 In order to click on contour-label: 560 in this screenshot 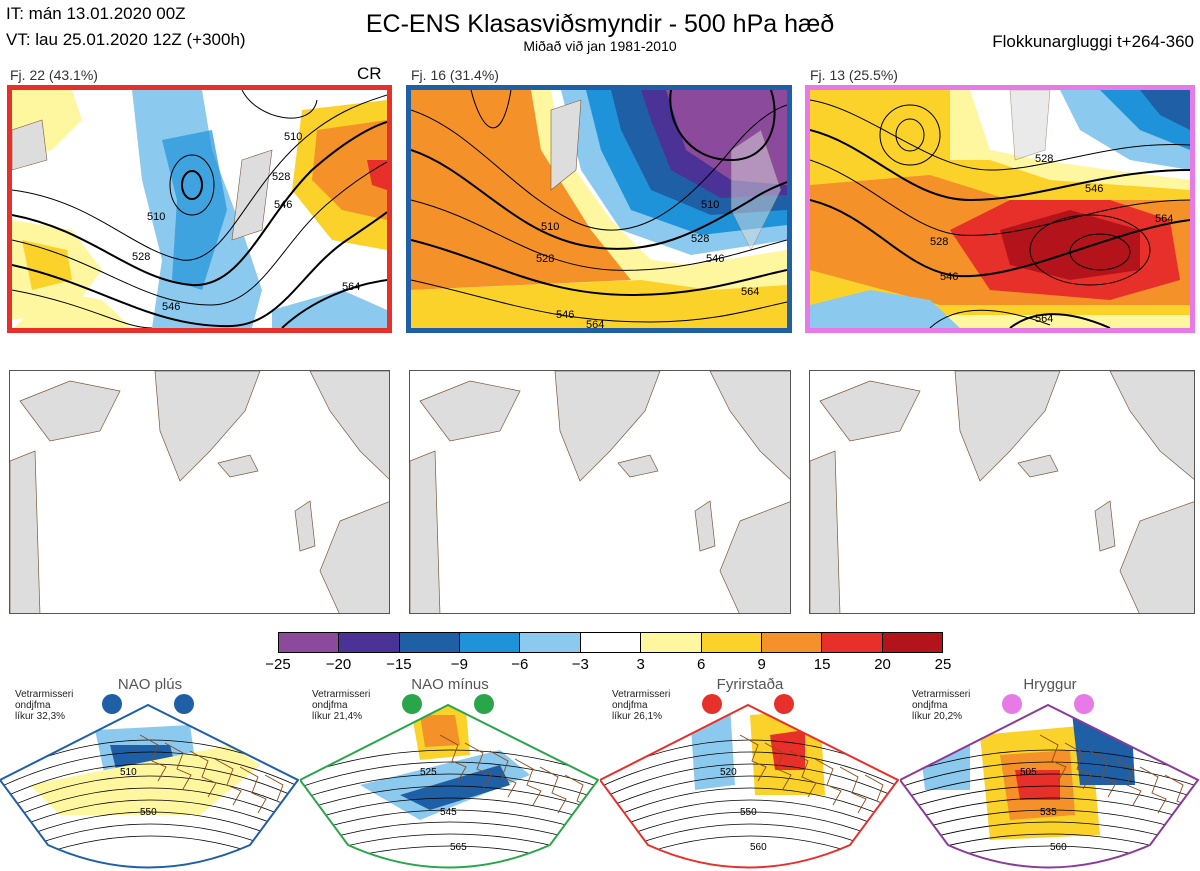, I will do `click(1058, 847)`.